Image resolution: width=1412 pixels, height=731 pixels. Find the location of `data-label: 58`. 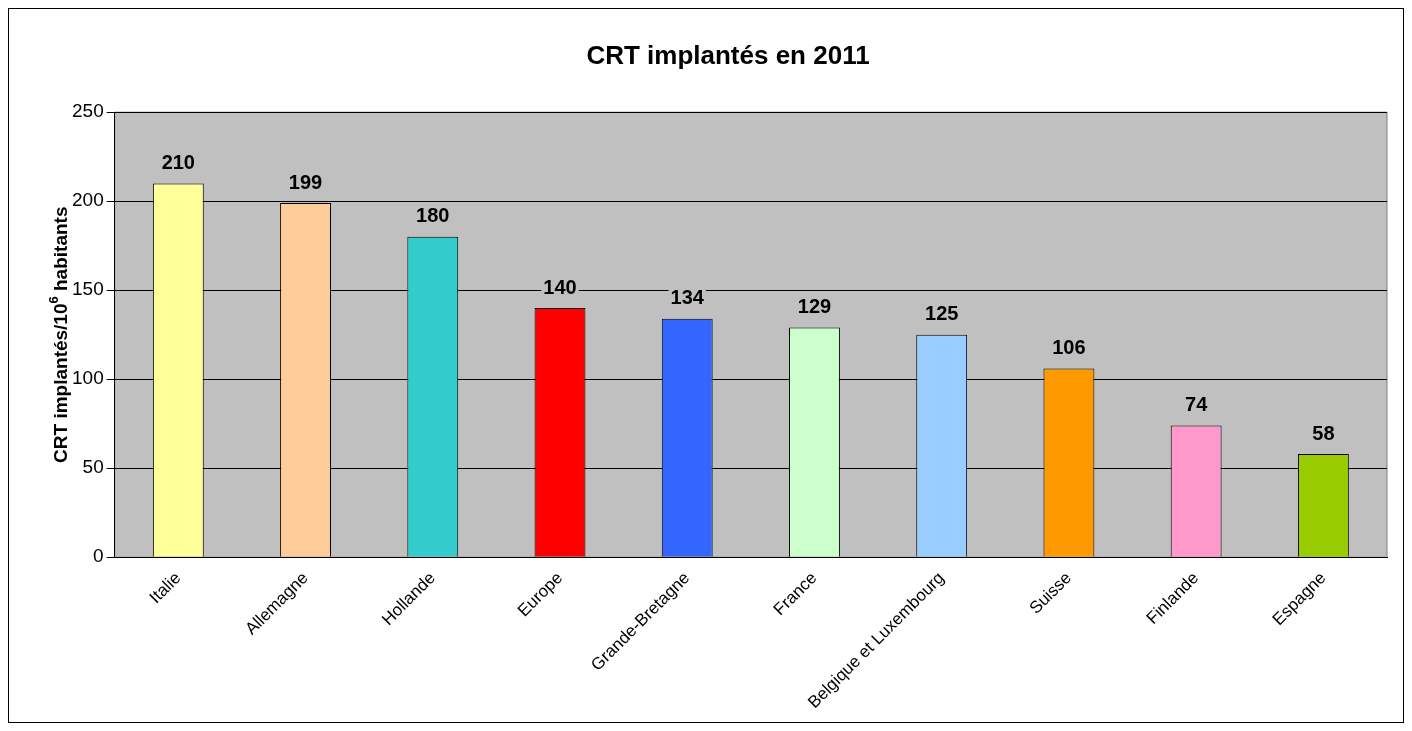

data-label: 58 is located at coordinates (1323, 432).